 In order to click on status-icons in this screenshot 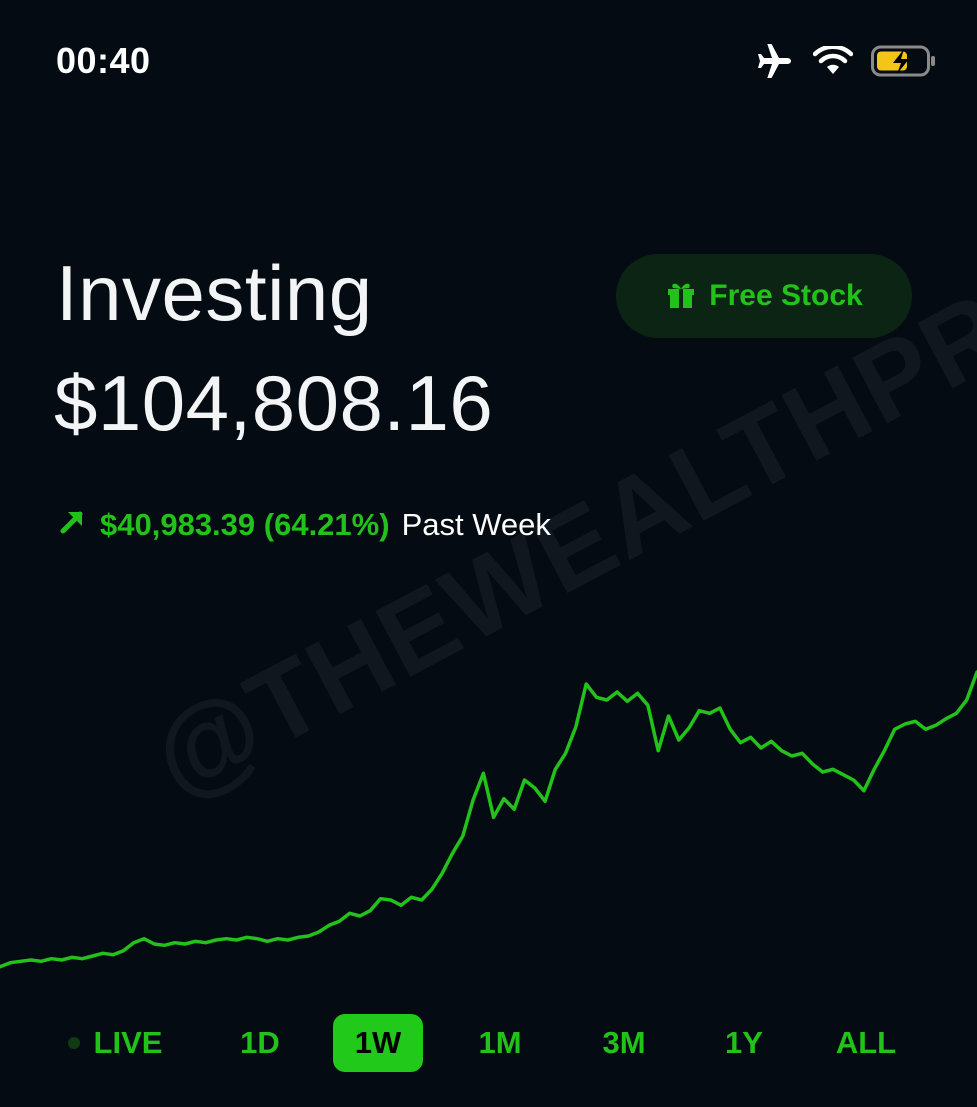, I will do `click(846, 61)`.